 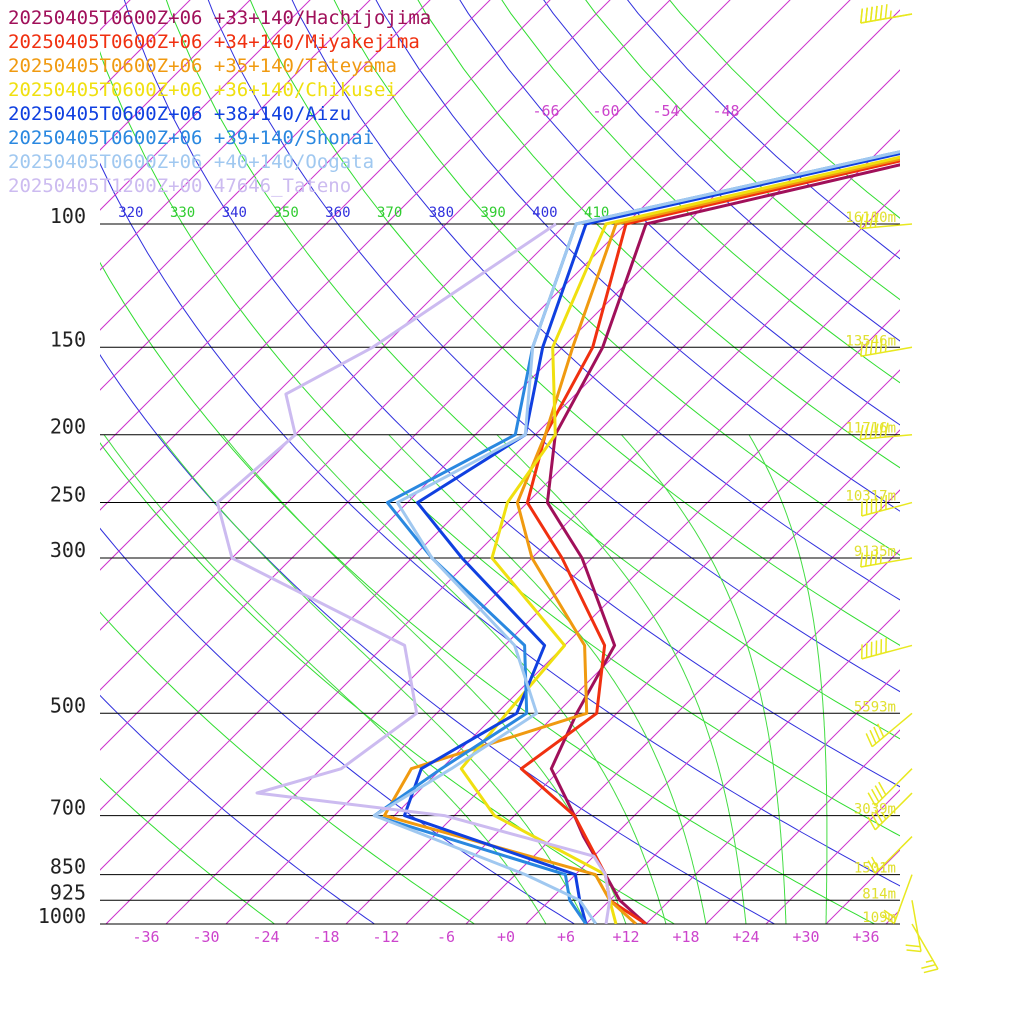 I want to click on upper-temperature-label: -48, so click(x=725, y=111).